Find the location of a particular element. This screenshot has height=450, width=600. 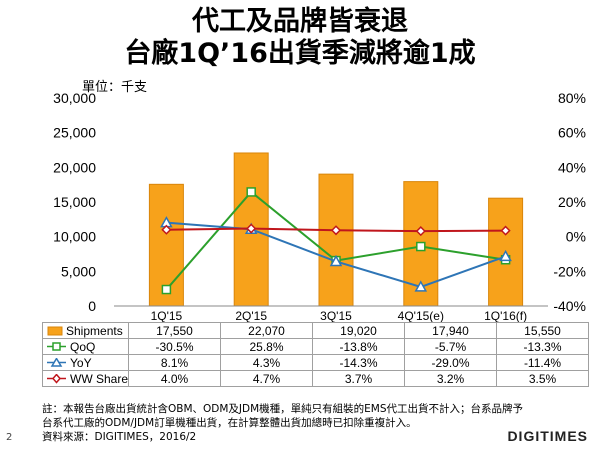

table-cell: 22,070 is located at coordinates (267, 330).